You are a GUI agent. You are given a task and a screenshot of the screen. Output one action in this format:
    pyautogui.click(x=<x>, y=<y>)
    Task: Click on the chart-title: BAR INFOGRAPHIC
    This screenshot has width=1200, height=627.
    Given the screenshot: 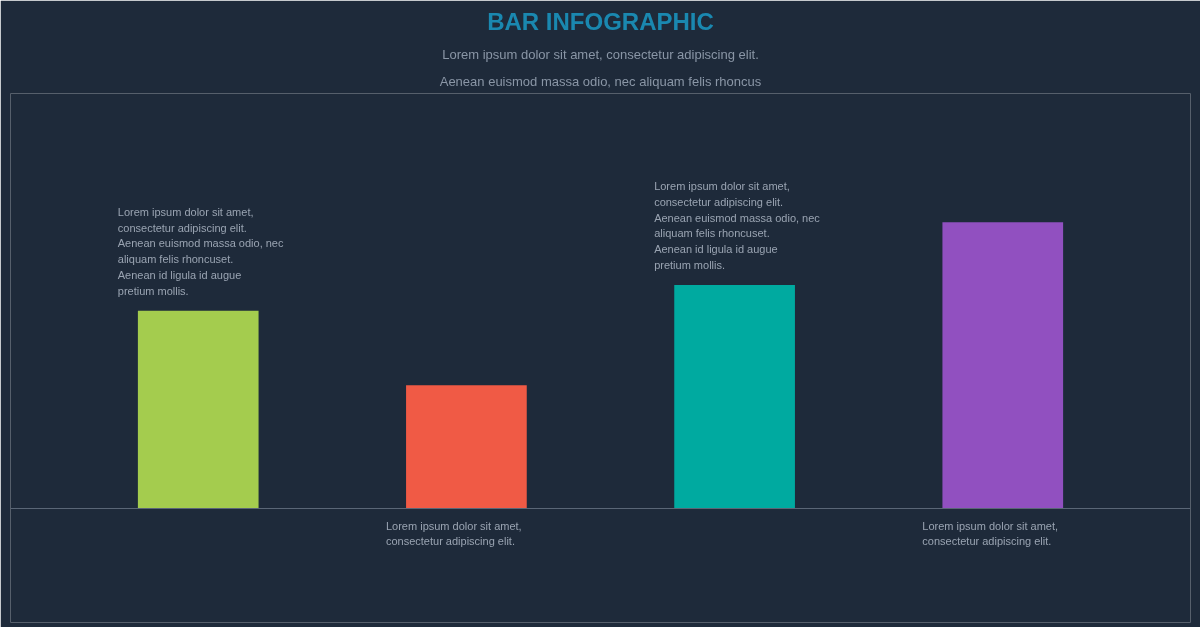 What is the action you would take?
    pyautogui.click(x=600, y=21)
    